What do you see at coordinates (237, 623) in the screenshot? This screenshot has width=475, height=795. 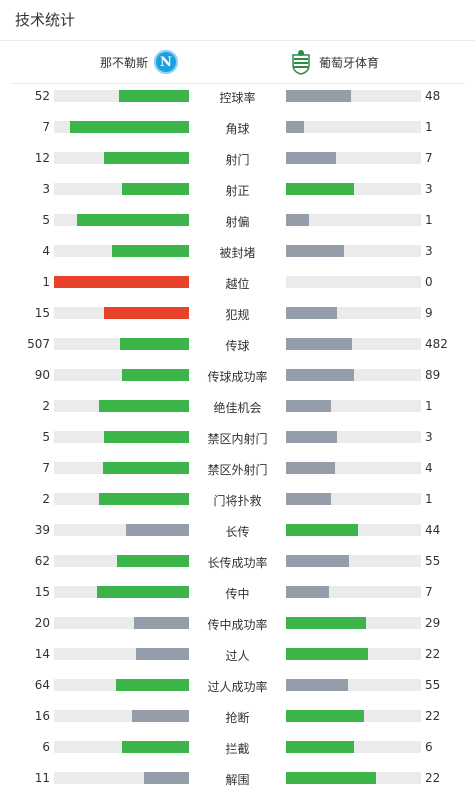 I see `stat-row: 20 传中成功率 29` at bounding box center [237, 623].